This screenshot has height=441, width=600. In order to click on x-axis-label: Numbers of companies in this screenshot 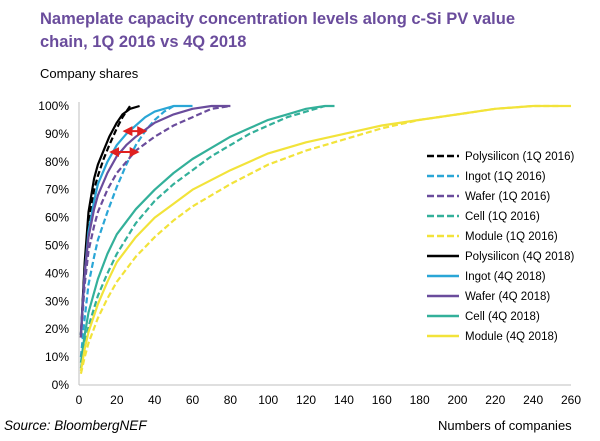, I will do `click(505, 425)`.